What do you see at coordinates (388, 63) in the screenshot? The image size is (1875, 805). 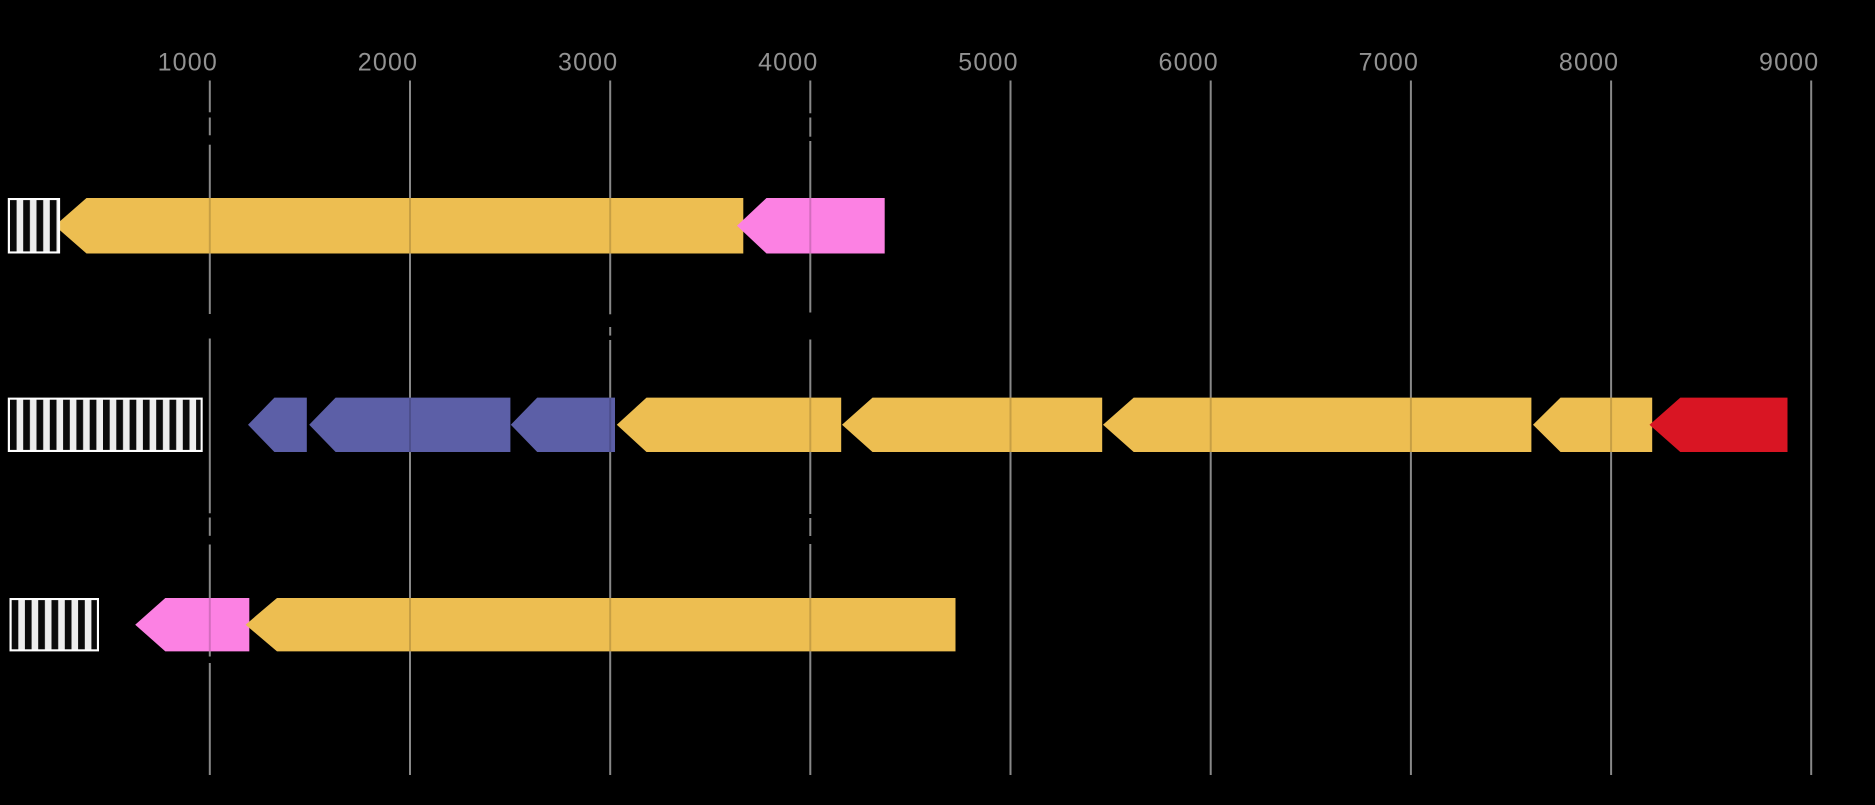 I see `svg-text: 2000` at bounding box center [388, 63].